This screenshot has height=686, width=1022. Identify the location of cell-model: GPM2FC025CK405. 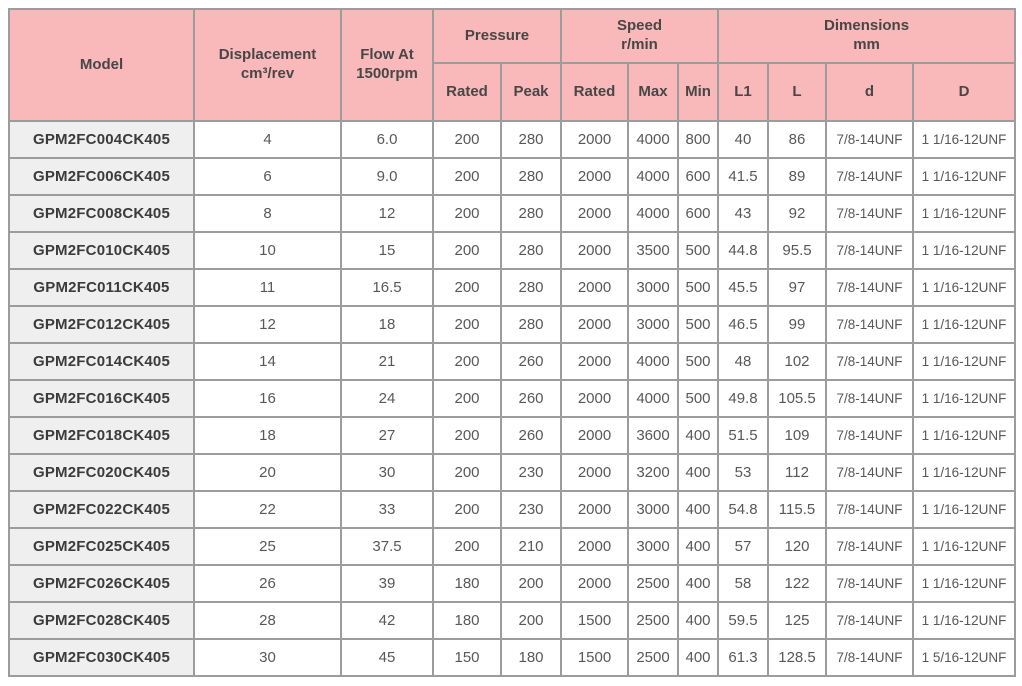
(101, 546).